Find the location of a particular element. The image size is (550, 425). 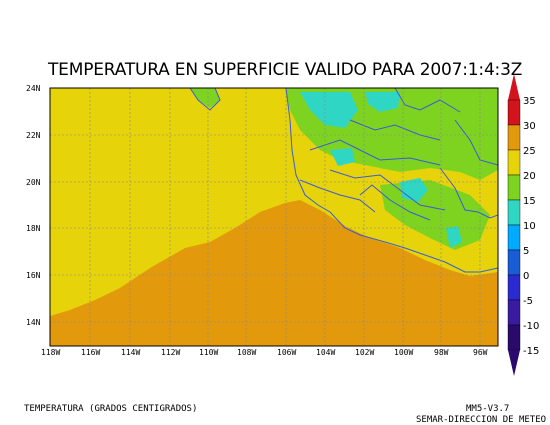

lon-label: 116W is located at coordinates (90, 352).